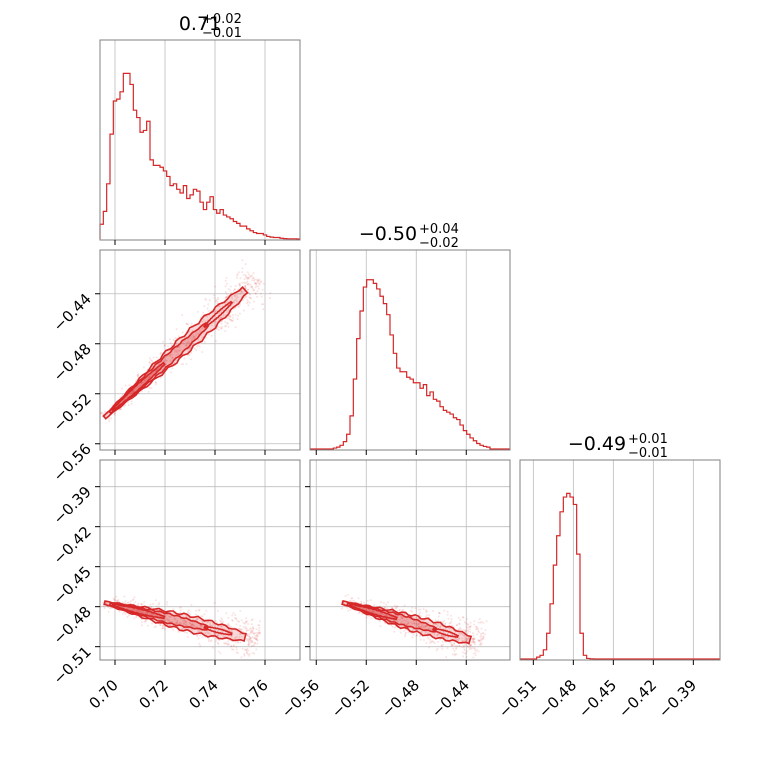 This screenshot has height=764, width=760. What do you see at coordinates (72, 412) in the screenshot?
I see `y-tick-label: −0.52` at bounding box center [72, 412].